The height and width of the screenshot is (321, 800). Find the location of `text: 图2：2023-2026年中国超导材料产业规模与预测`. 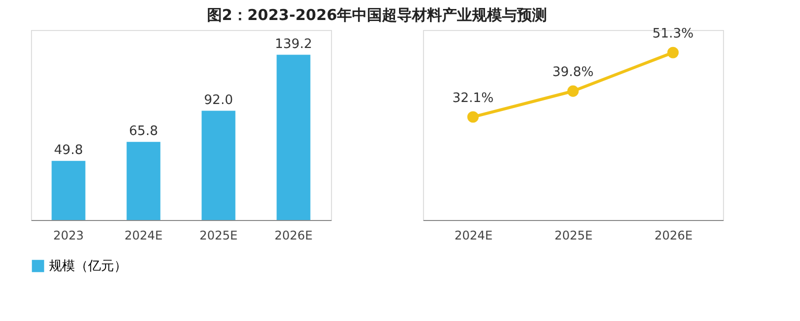

text: 图2：2023-2026年中国超导材料产业规模与预测 is located at coordinates (377, 15).